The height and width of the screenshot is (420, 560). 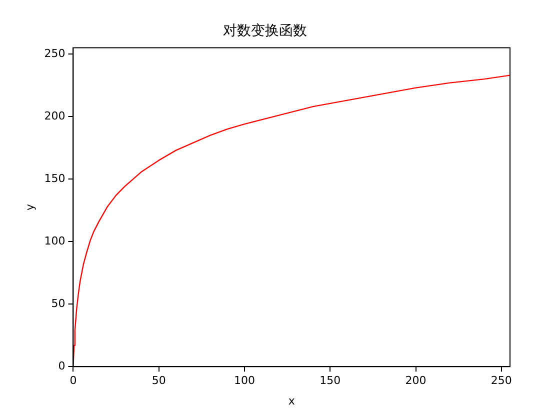 What do you see at coordinates (55, 115) in the screenshot?
I see `y-tick-label: 200` at bounding box center [55, 115].